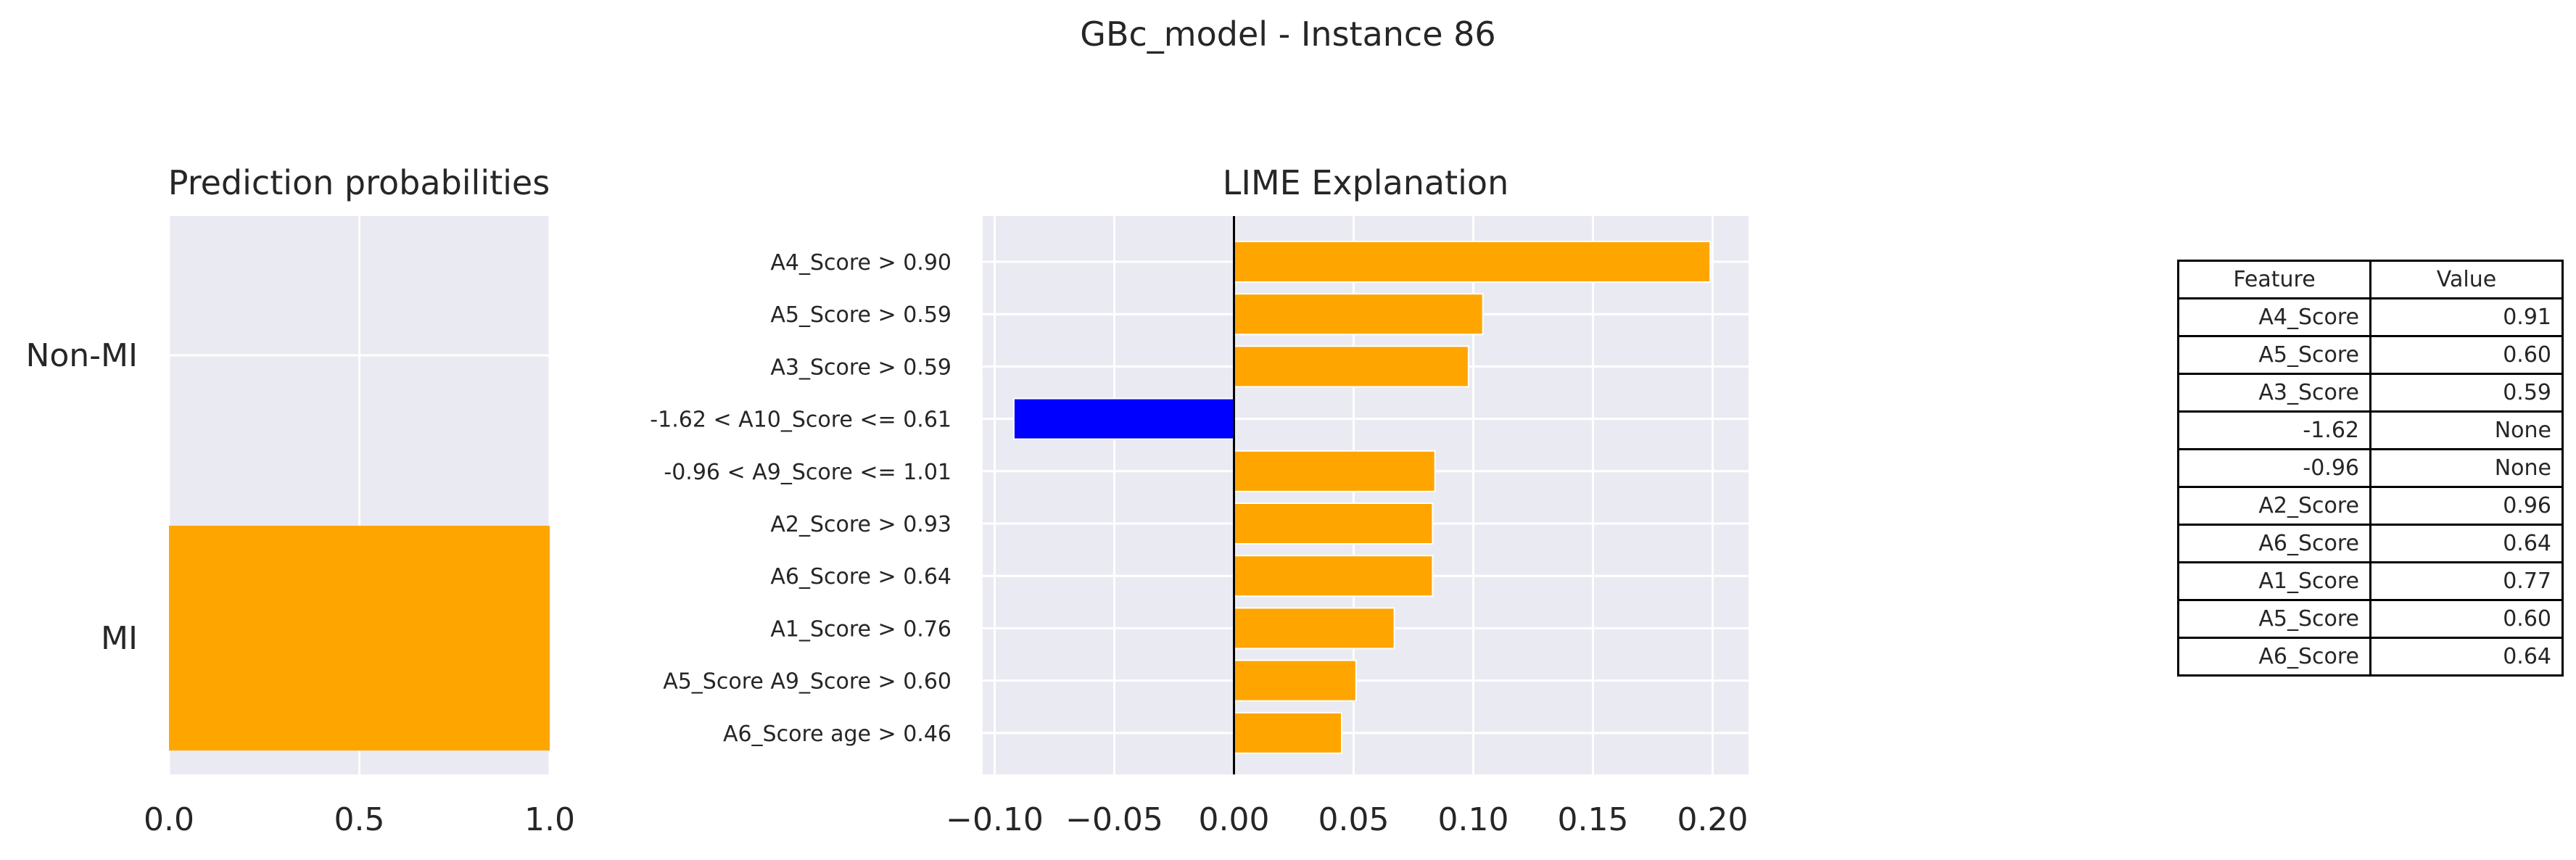 This screenshot has height=860, width=2576. What do you see at coordinates (2466, 317) in the screenshot?
I see `value-cell: 0.91` at bounding box center [2466, 317].